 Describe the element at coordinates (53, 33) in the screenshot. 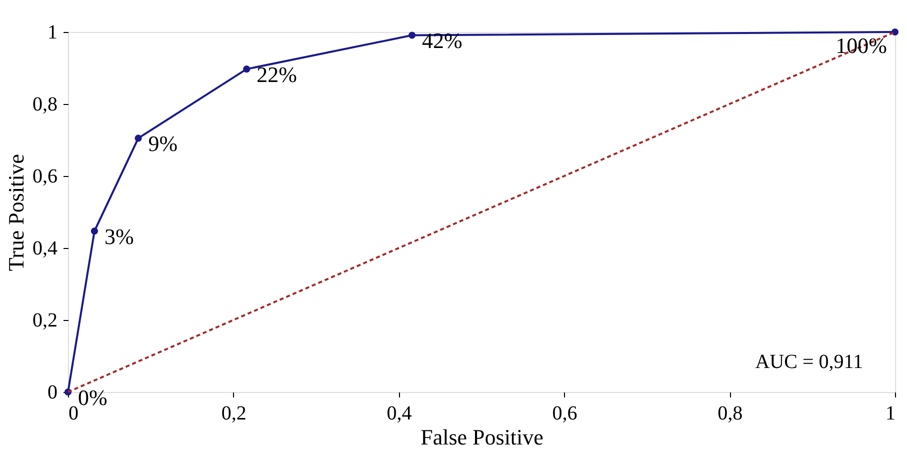

I see `y-tick-label: 1` at that location.